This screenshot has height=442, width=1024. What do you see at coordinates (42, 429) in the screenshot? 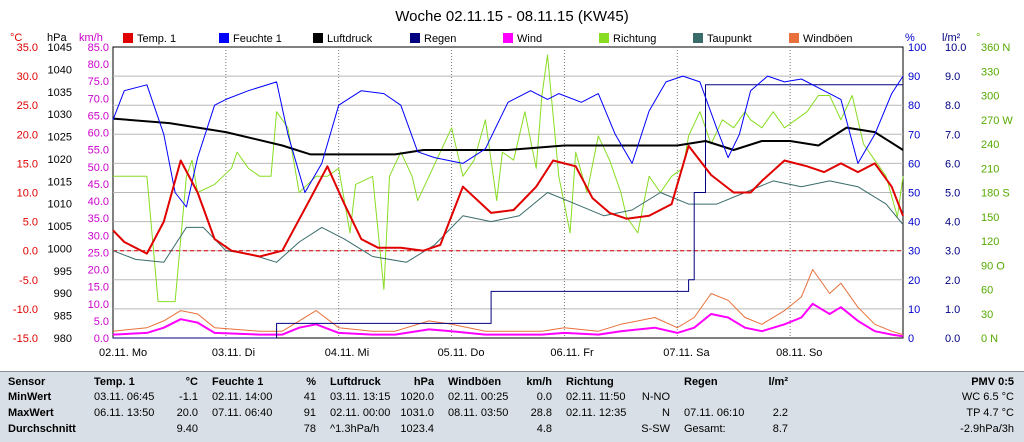
I see `row-label-avg: Durchschnitt` at bounding box center [42, 429].